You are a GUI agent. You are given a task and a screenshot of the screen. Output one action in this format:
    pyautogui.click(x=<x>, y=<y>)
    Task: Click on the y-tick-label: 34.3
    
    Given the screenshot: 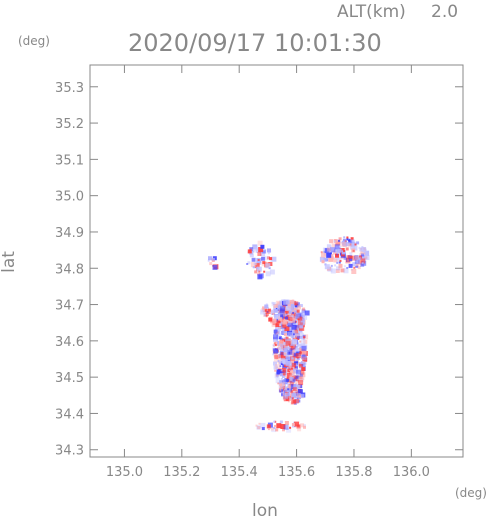 What is the action you would take?
    pyautogui.click(x=69, y=451)
    